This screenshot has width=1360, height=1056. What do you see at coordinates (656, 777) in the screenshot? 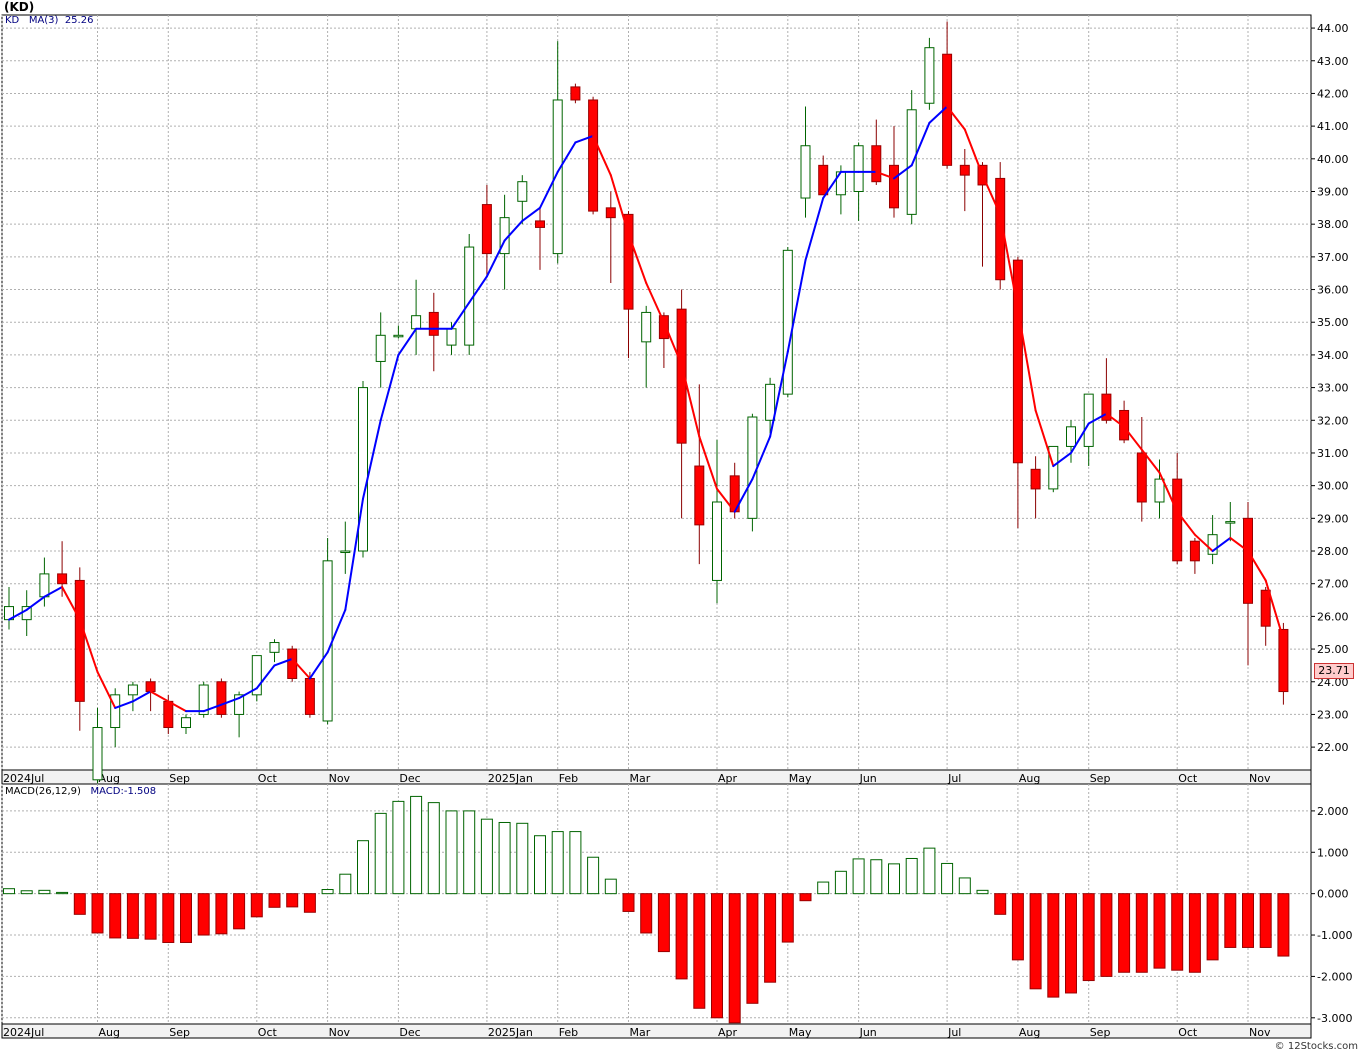
I see `price-xaxis-strip` at bounding box center [656, 777].